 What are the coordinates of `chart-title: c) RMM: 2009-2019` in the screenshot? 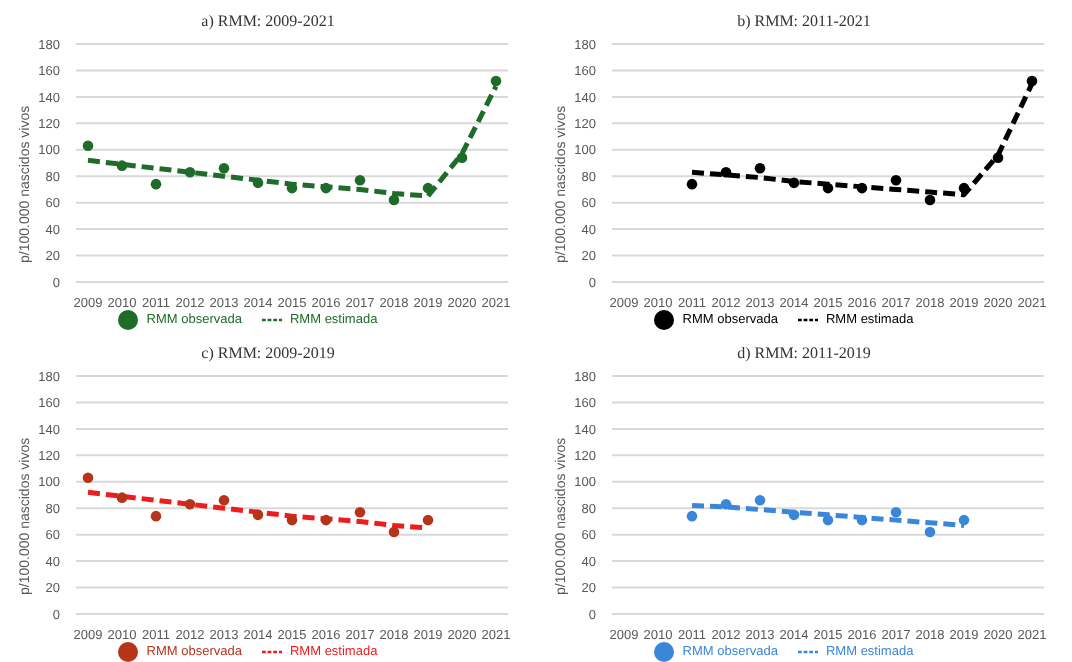 It's located at (268, 352).